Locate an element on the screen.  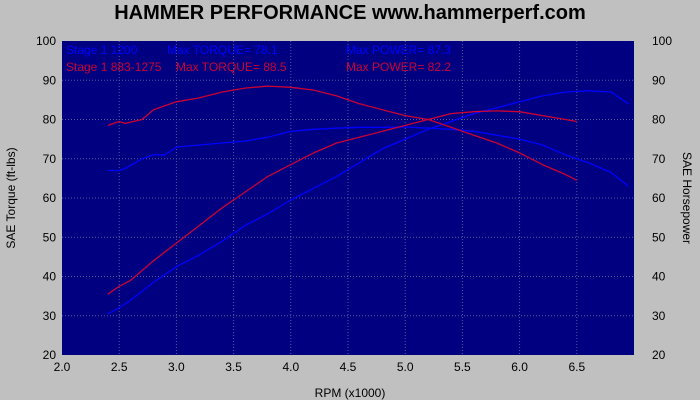
x-tick-label: 4.5 is located at coordinates (348, 367).